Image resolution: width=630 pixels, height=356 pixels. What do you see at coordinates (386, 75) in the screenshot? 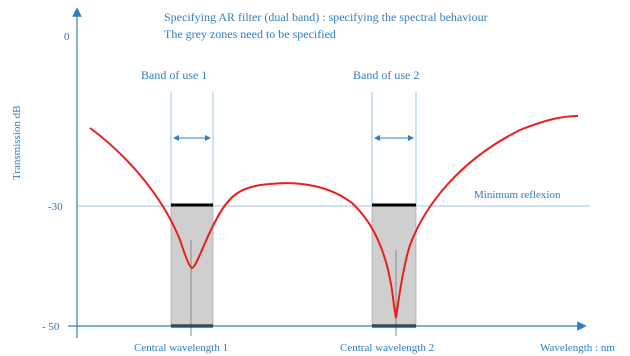
I see `band-2-label: Band of use 2` at bounding box center [386, 75].